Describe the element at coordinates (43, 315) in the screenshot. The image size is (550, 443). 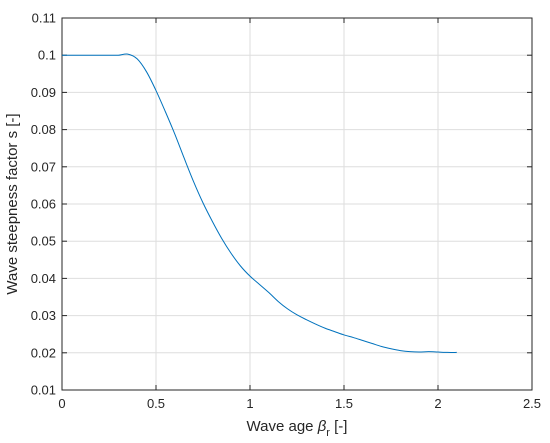
I see `y-tick-label: 0.03` at that location.